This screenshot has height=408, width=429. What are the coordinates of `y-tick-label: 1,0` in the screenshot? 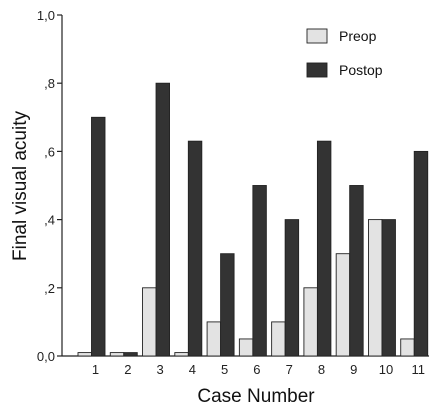 It's located at (46, 15).